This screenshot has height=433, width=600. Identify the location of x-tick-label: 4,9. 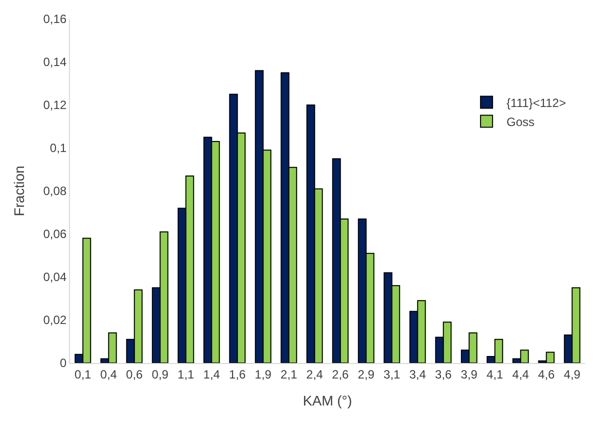
(572, 374).